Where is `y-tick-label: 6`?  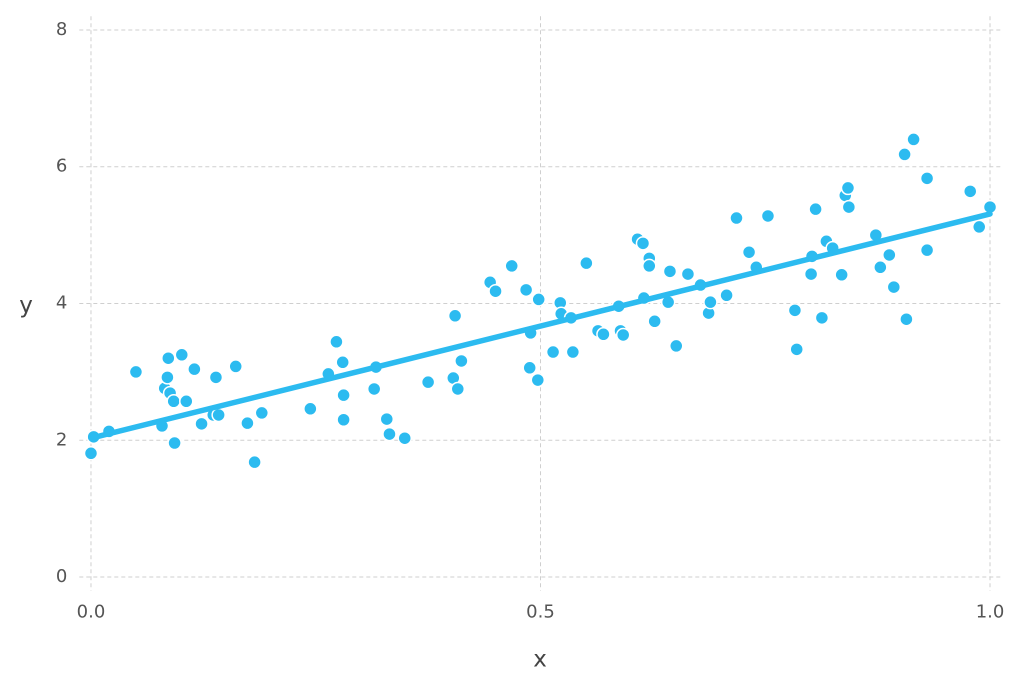 y-tick-label: 6 is located at coordinates (61, 166).